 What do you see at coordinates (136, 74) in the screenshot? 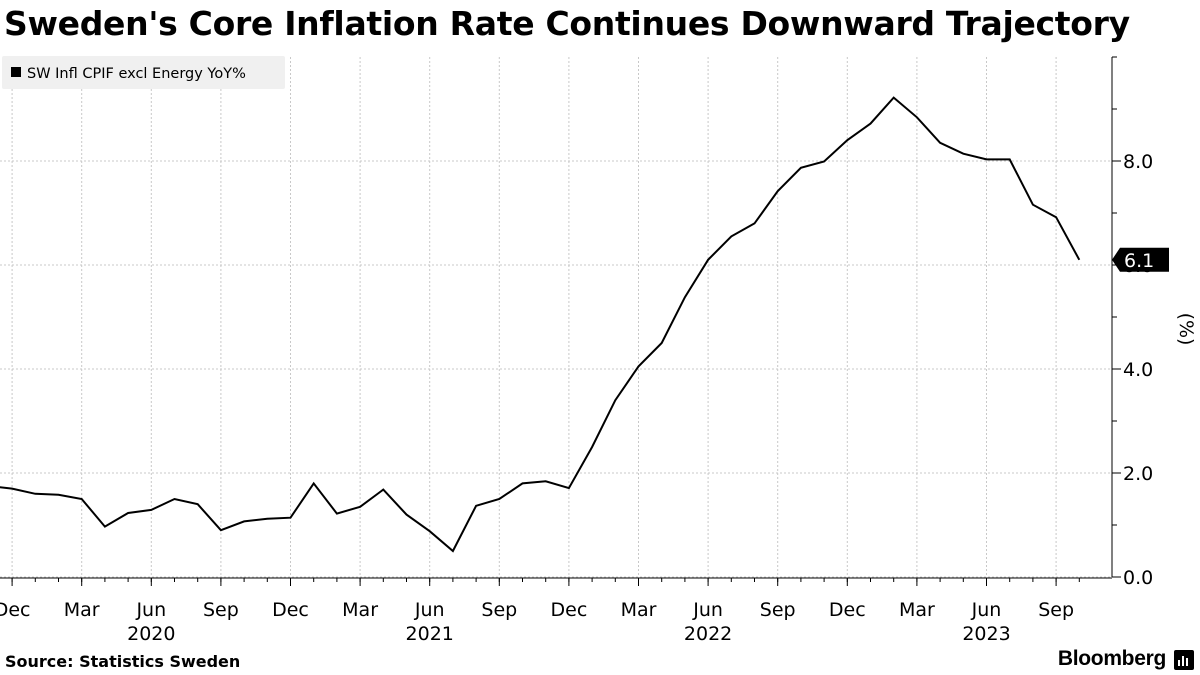
I see `legend-entry: SW Infl CPIF excl Energy YoY%` at bounding box center [136, 74].